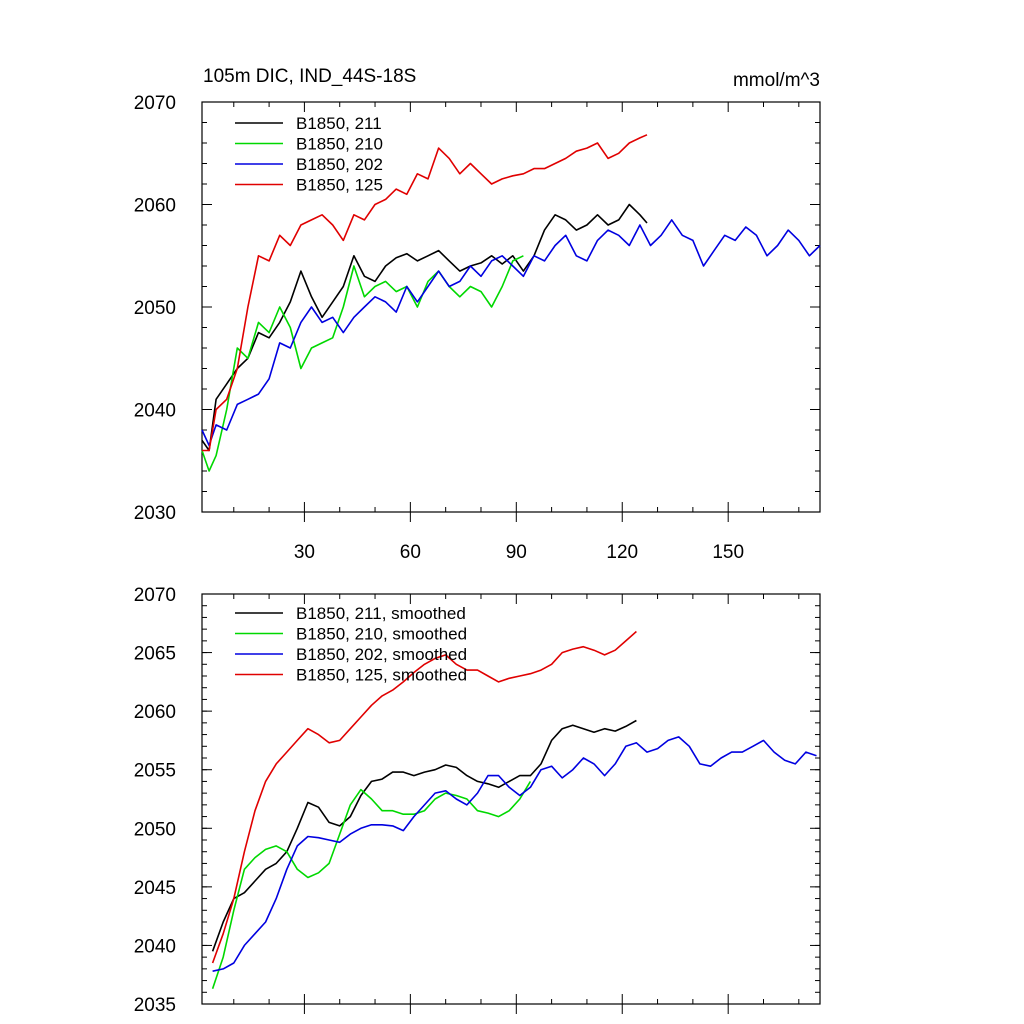  What do you see at coordinates (381, 634) in the screenshot?
I see `legend-label-1: B1850, 210, smoothed` at bounding box center [381, 634].